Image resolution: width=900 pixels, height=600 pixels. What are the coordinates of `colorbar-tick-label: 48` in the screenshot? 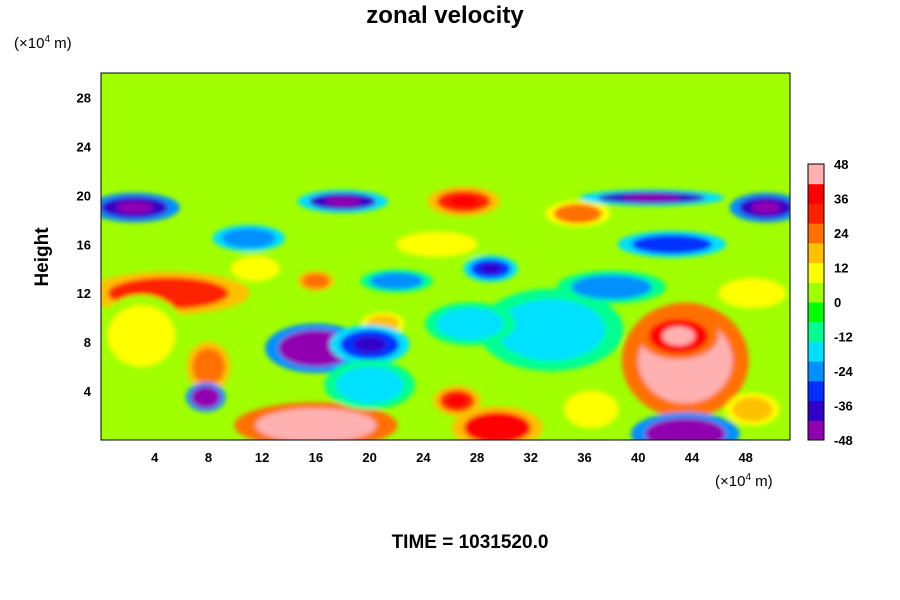 It's located at (841, 164).